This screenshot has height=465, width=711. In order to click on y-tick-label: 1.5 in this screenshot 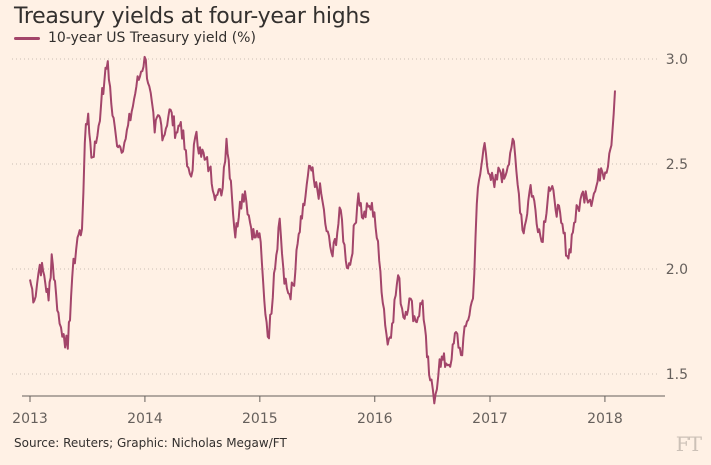, I will do `click(677, 375)`.